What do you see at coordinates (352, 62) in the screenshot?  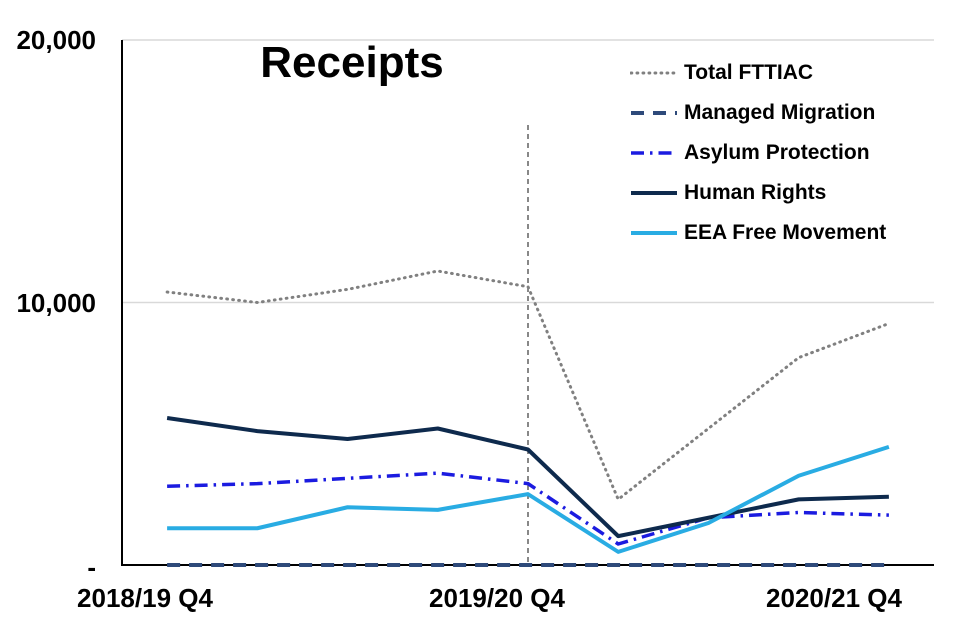 I see `chart-title: Receipts` at bounding box center [352, 62].